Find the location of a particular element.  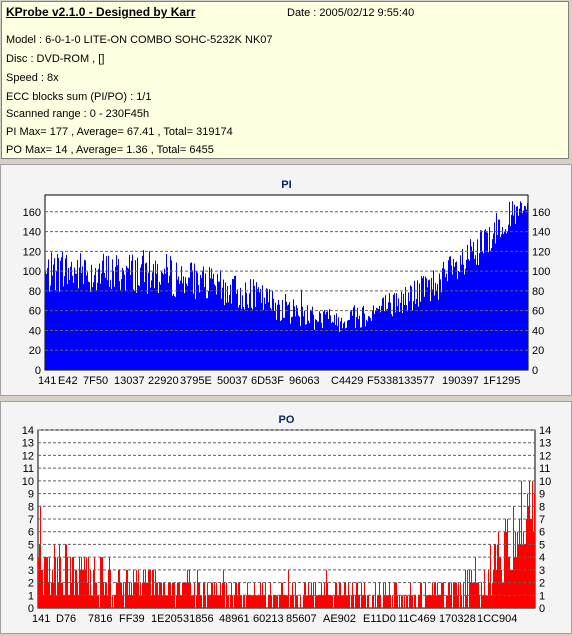

app-title: KProbe v2.1.0 - Designed by Karr is located at coordinates (101, 12).